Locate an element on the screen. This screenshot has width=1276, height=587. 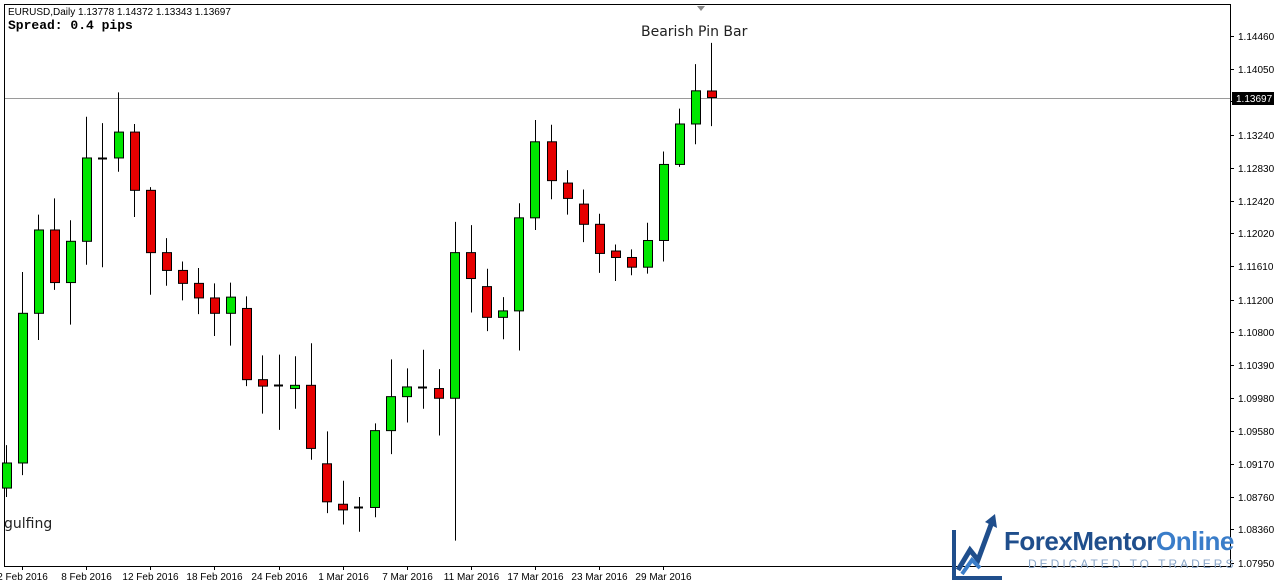
y-tick-label: 1.09580 is located at coordinates (1256, 432).